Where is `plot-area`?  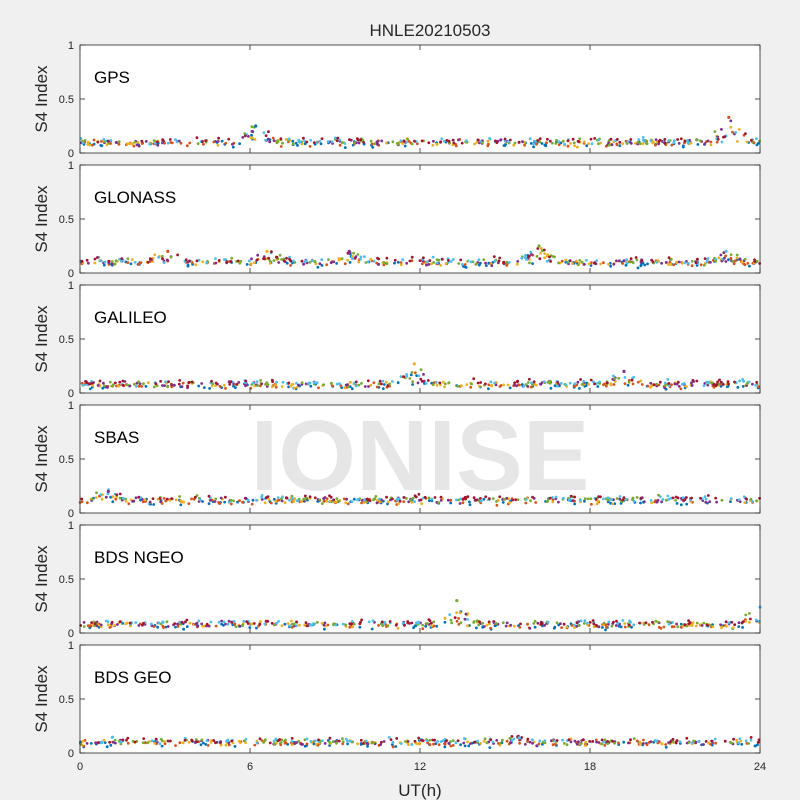
plot-area is located at coordinates (420, 699).